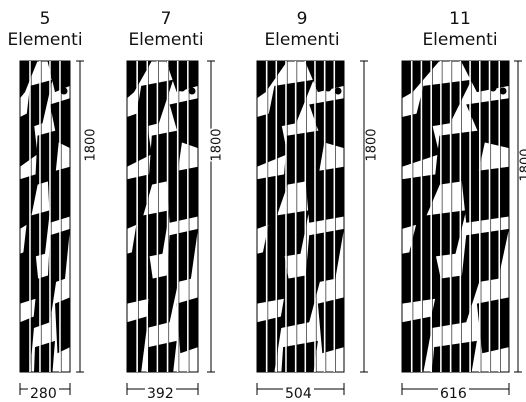  Describe the element at coordinates (166, 19) in the screenshot. I see `panel-2-count: 7` at that location.